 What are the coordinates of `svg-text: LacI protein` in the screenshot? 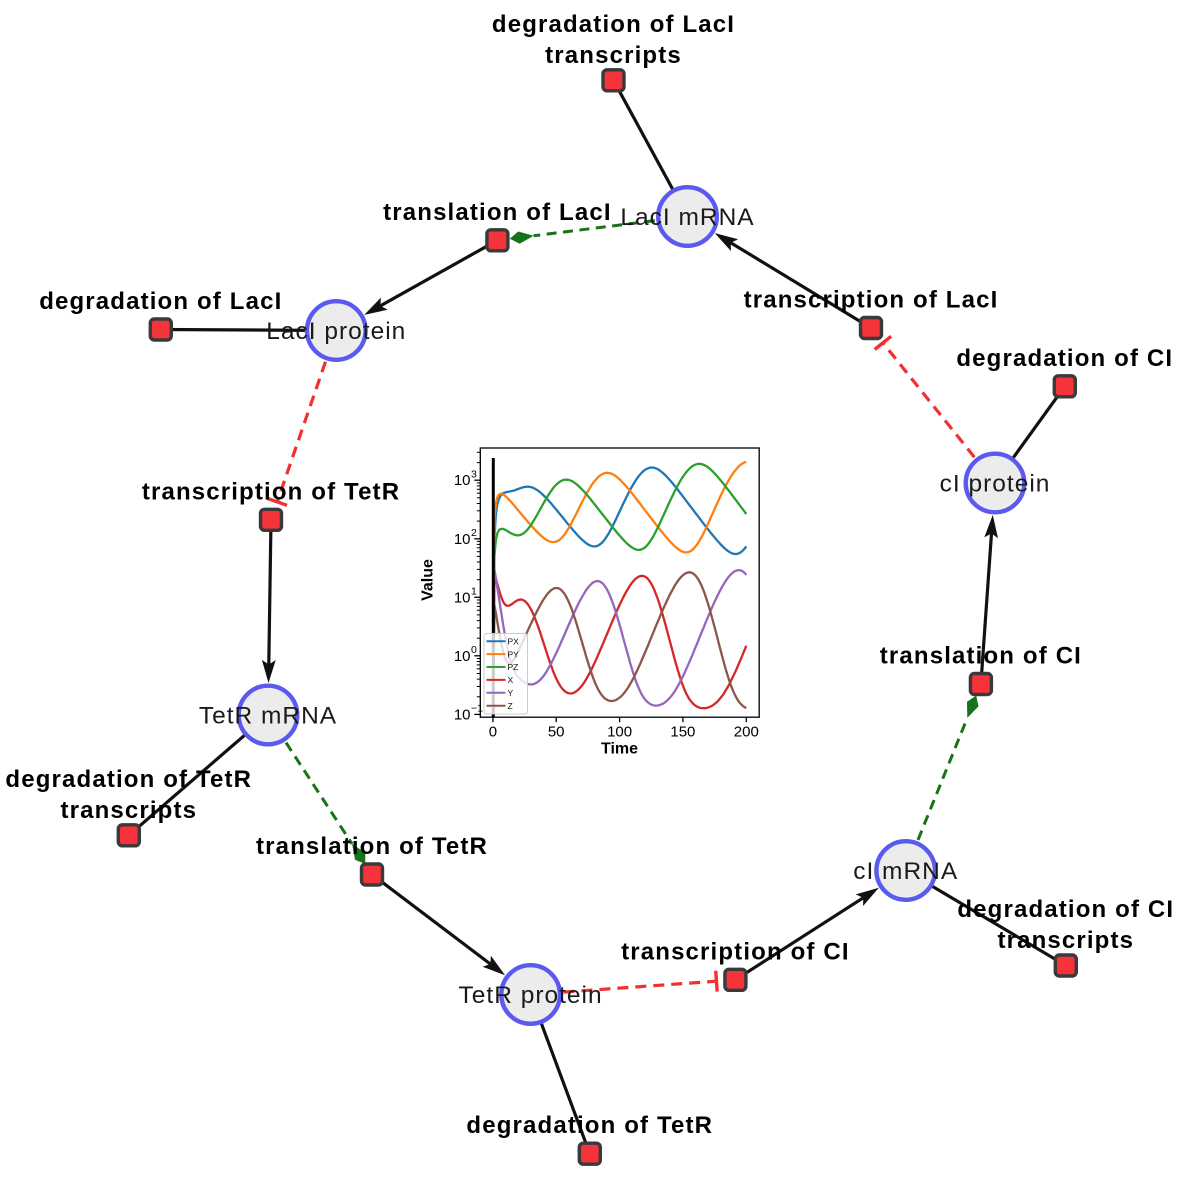 It's located at (336, 331).